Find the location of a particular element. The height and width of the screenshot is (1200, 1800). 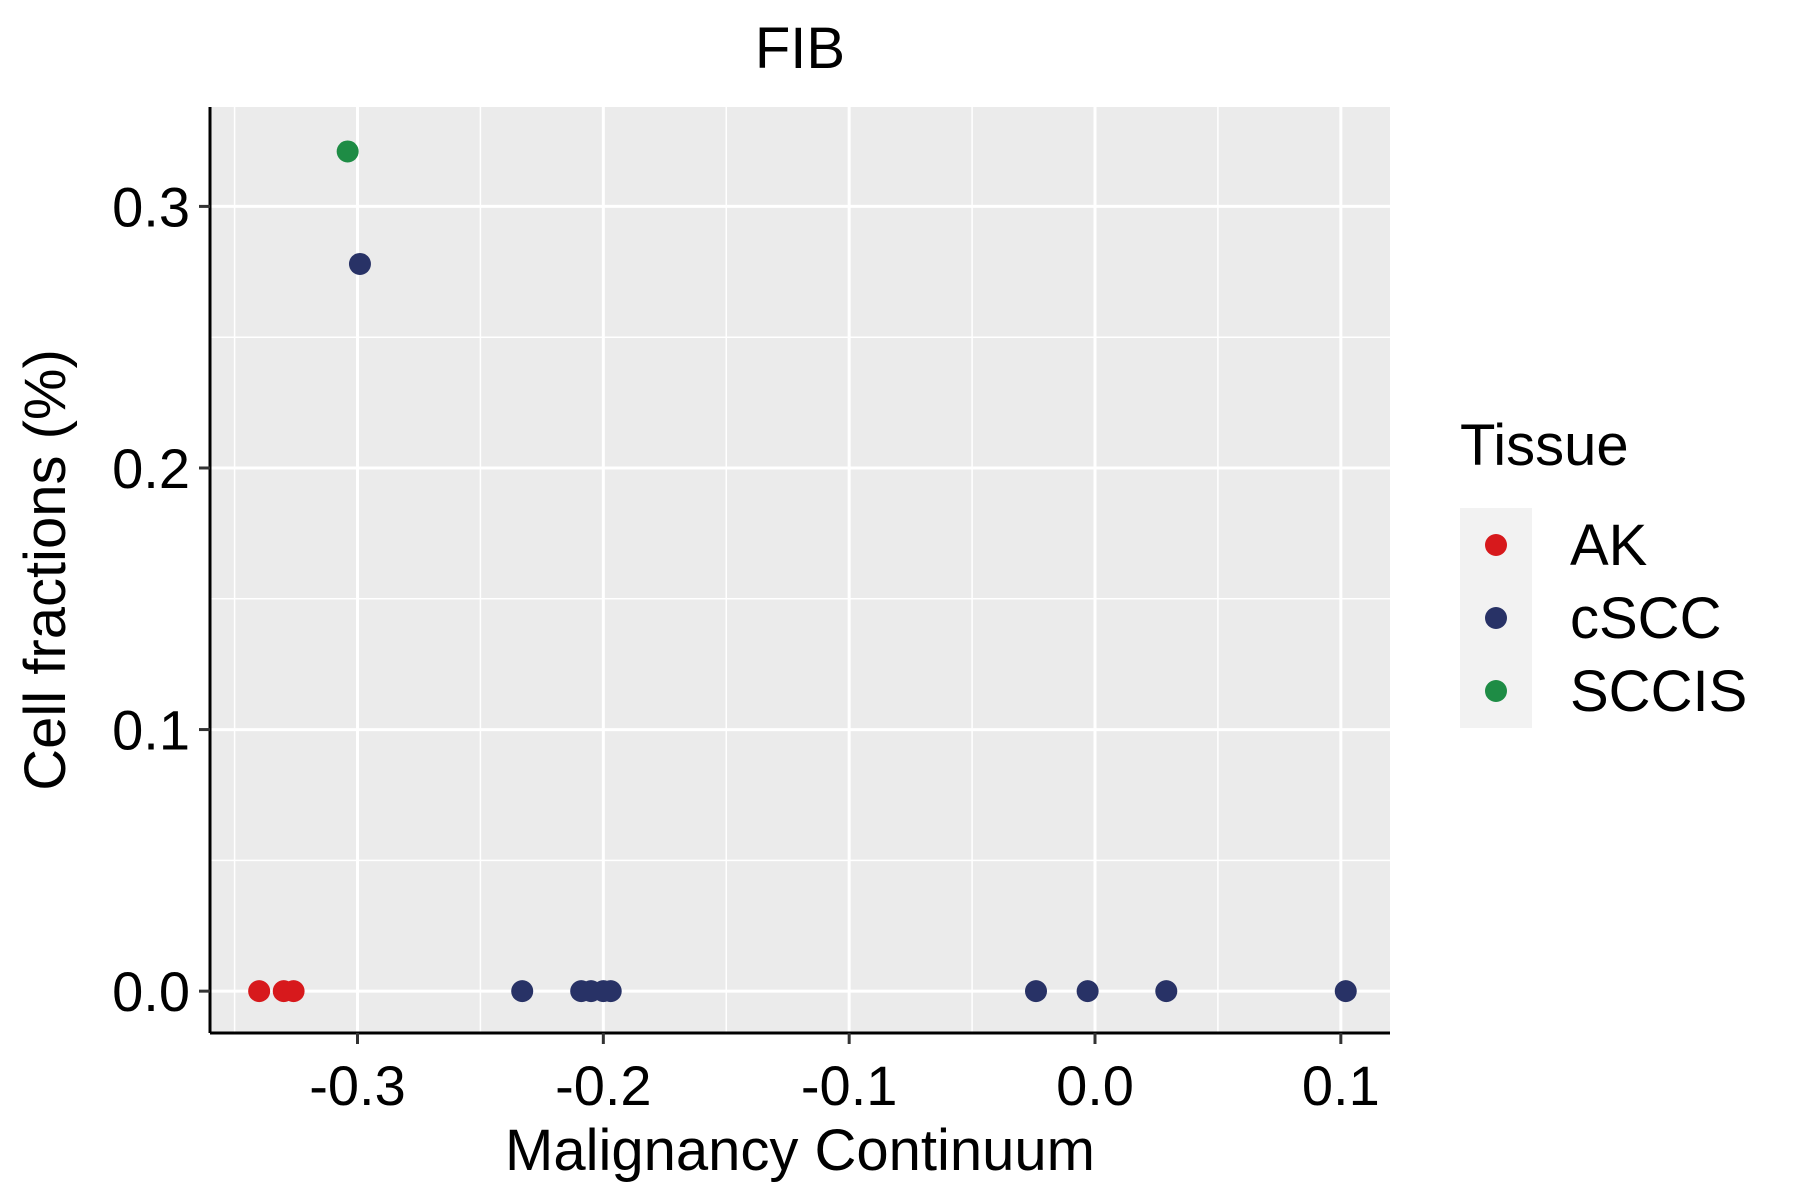

x-tick-label: -0.1 is located at coordinates (849, 1085).